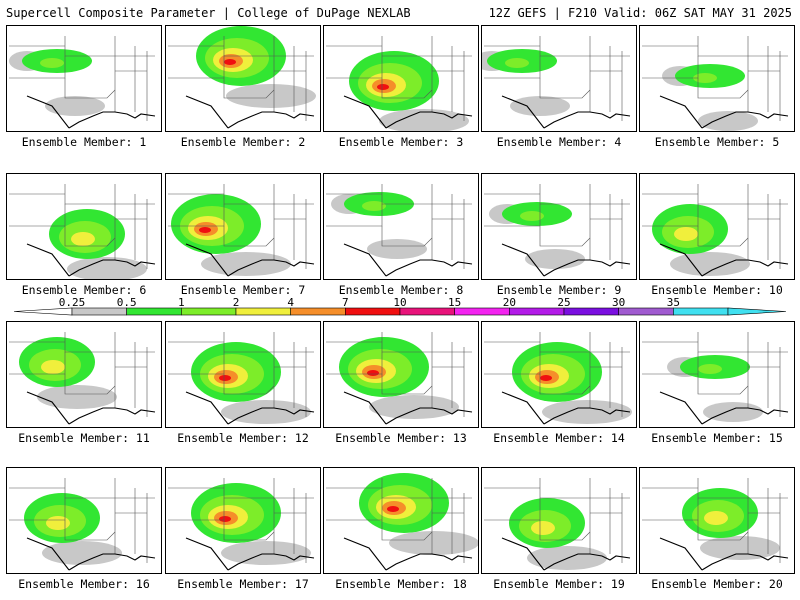  Describe the element at coordinates (559, 142) in the screenshot. I see `member-label-4: Ensemble Member: 4` at that location.